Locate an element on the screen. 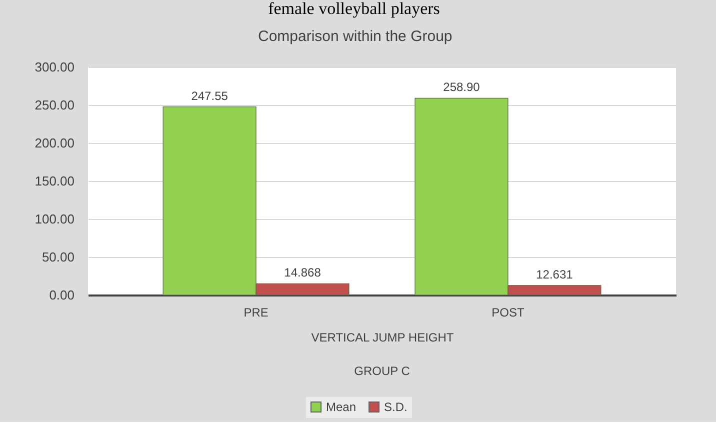 The image size is (717, 428). data-label: 14.868 is located at coordinates (303, 273).